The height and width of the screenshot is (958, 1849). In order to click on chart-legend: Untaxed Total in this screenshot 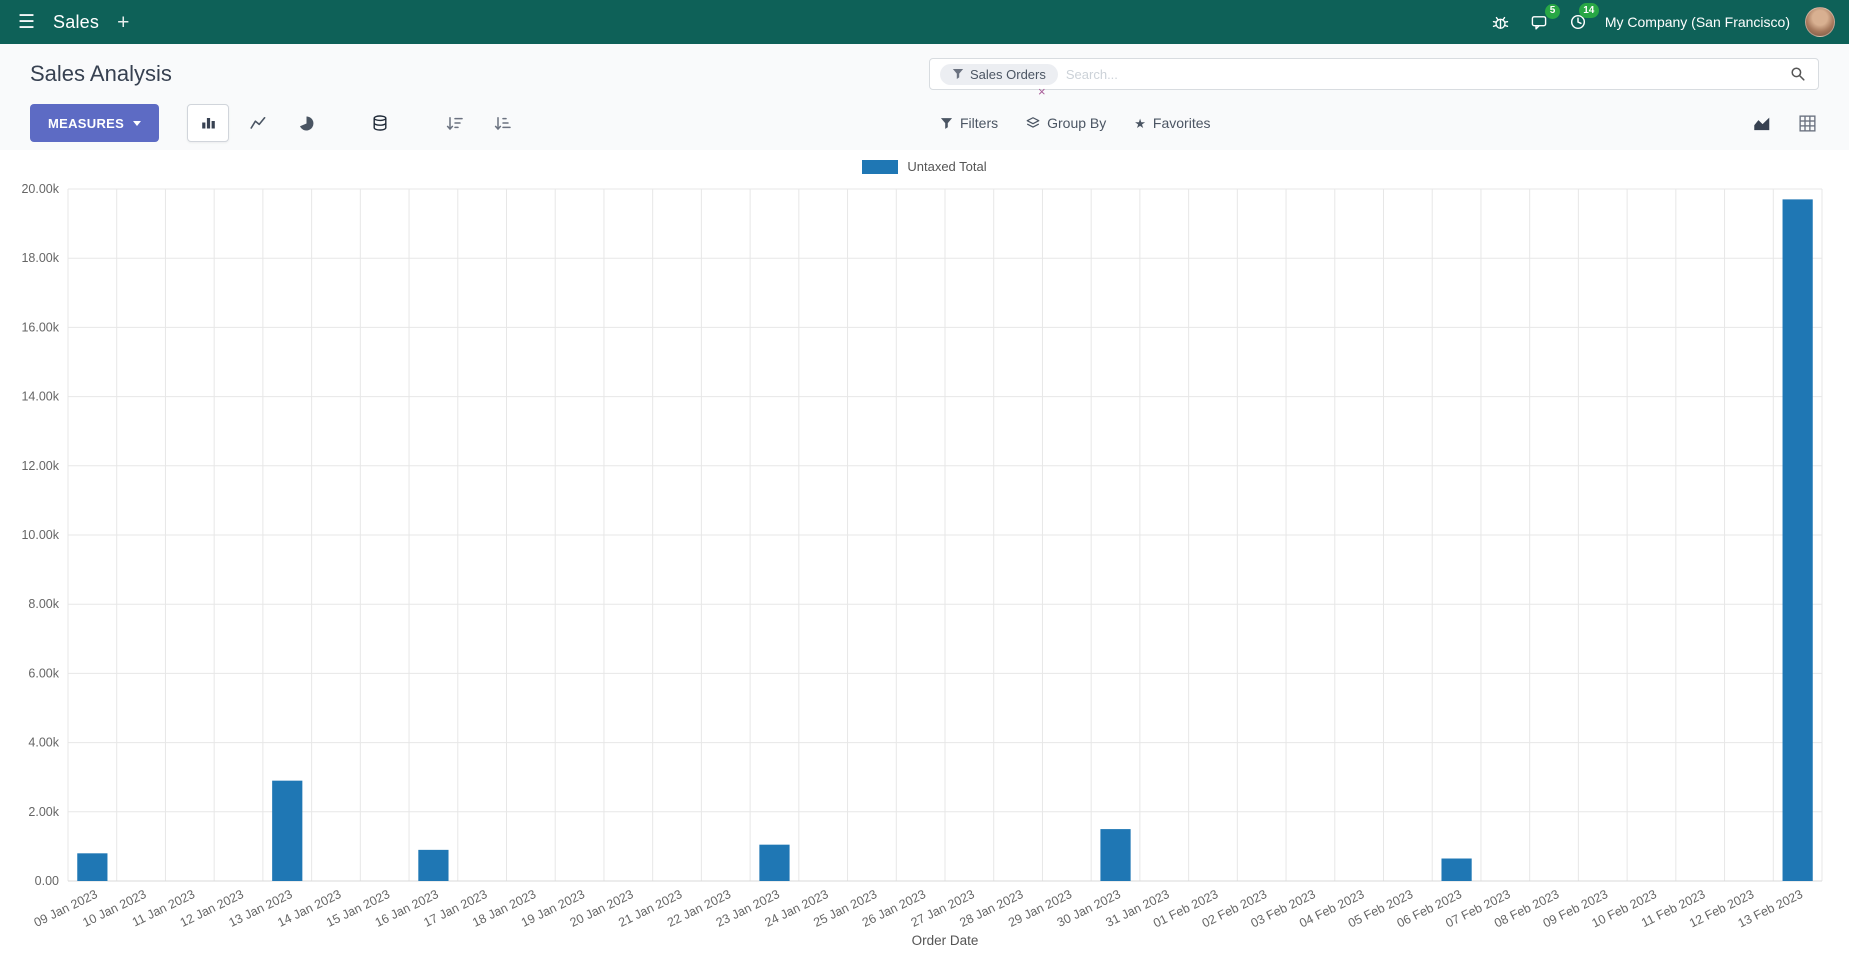, I will do `click(924, 166)`.